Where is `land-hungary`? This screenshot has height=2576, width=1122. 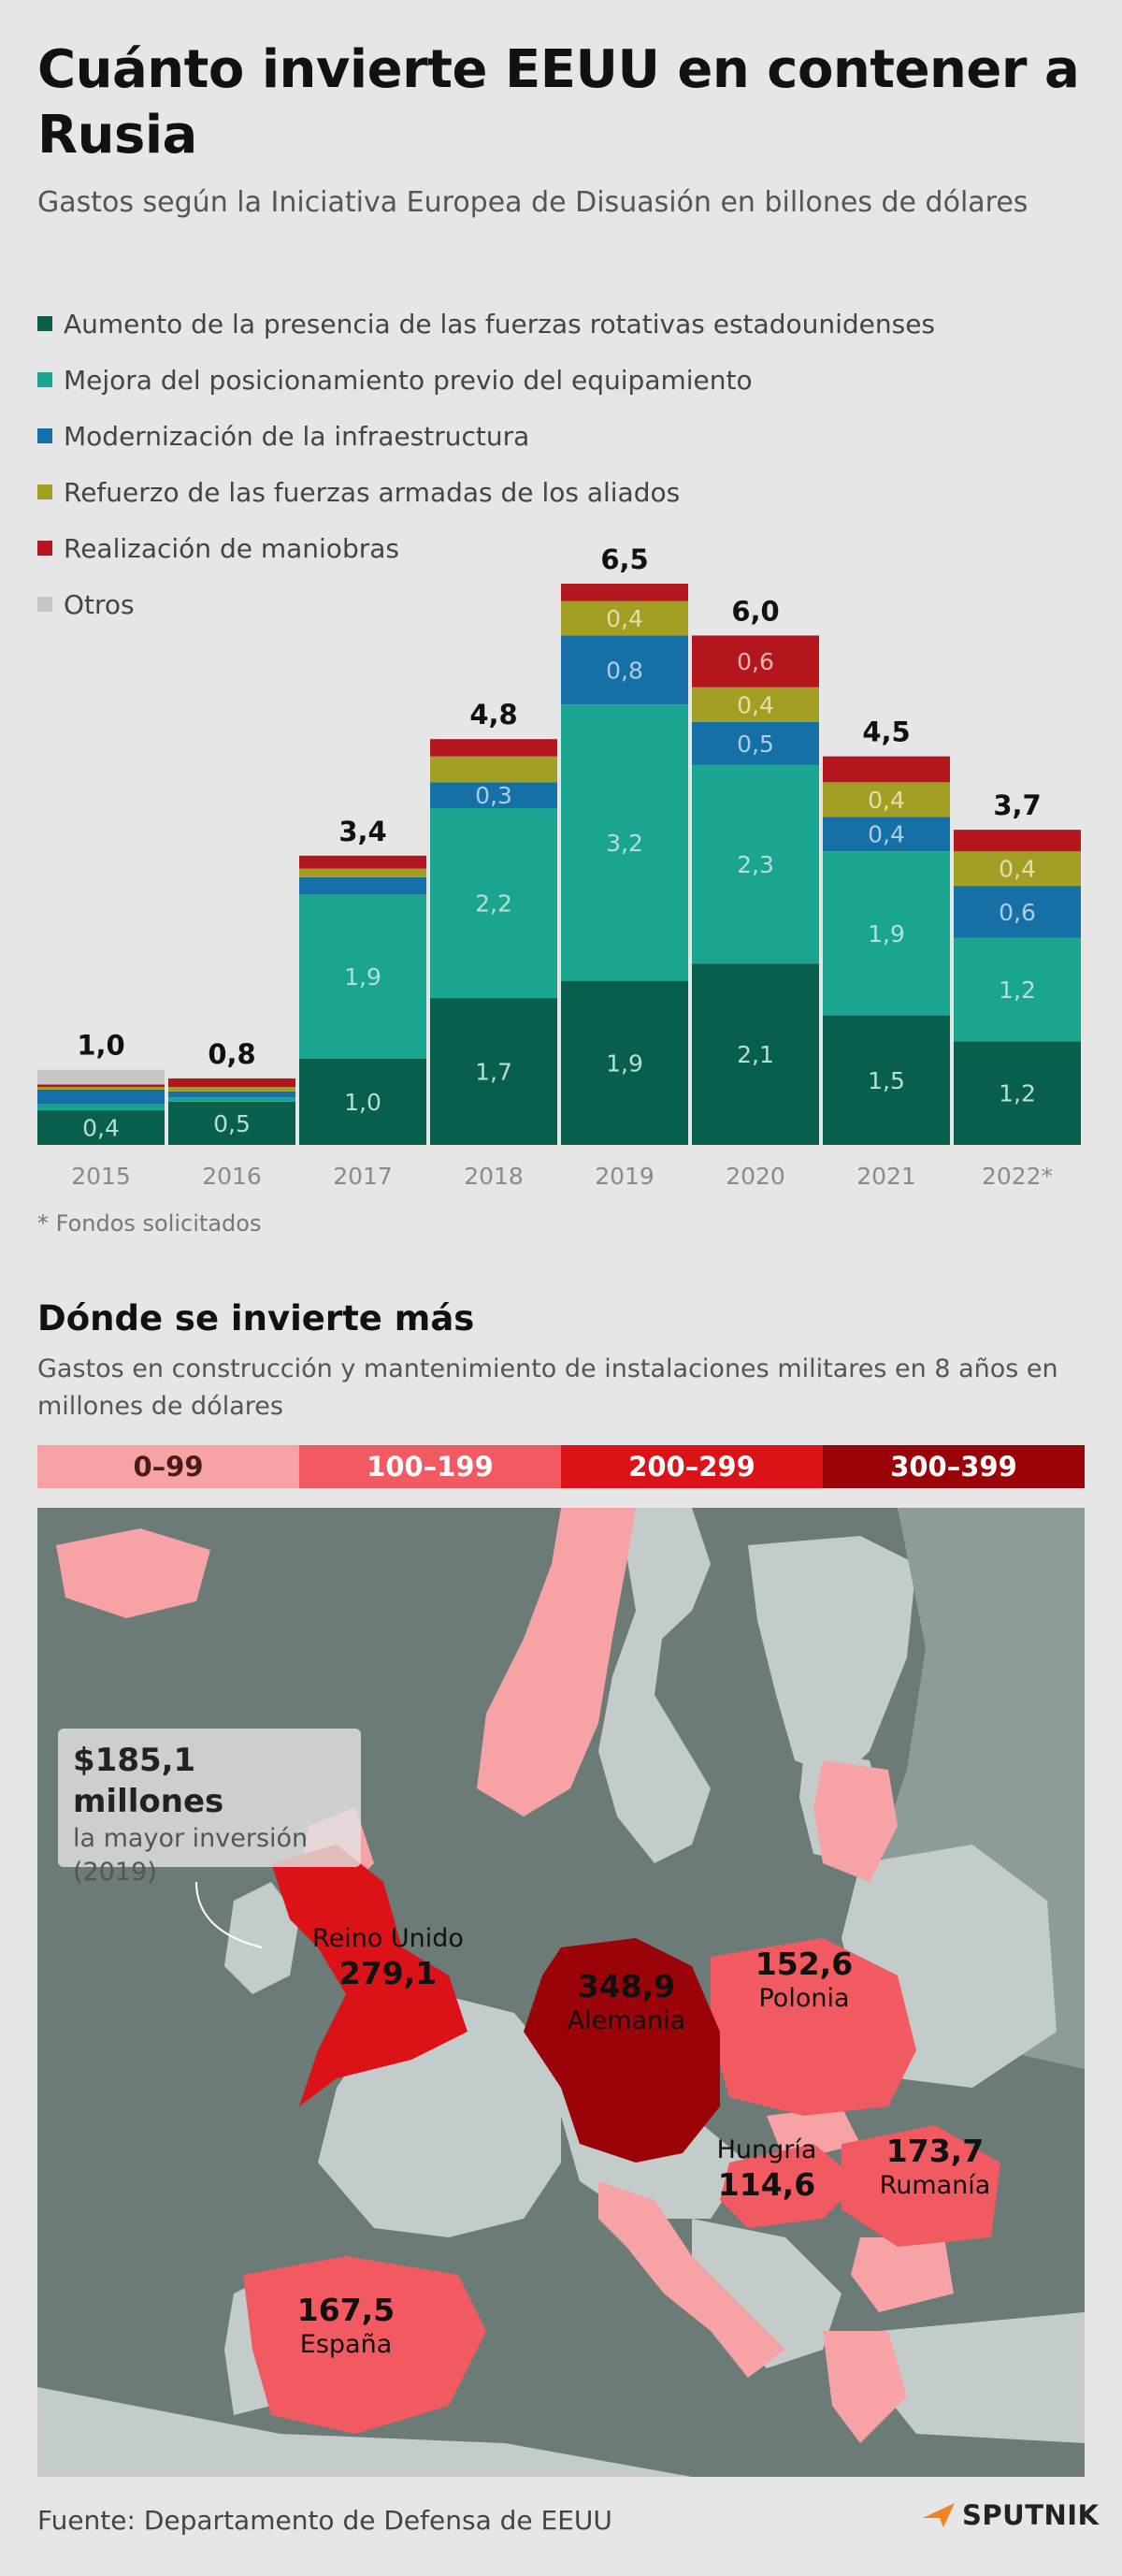 land-hungary is located at coordinates (790, 2186).